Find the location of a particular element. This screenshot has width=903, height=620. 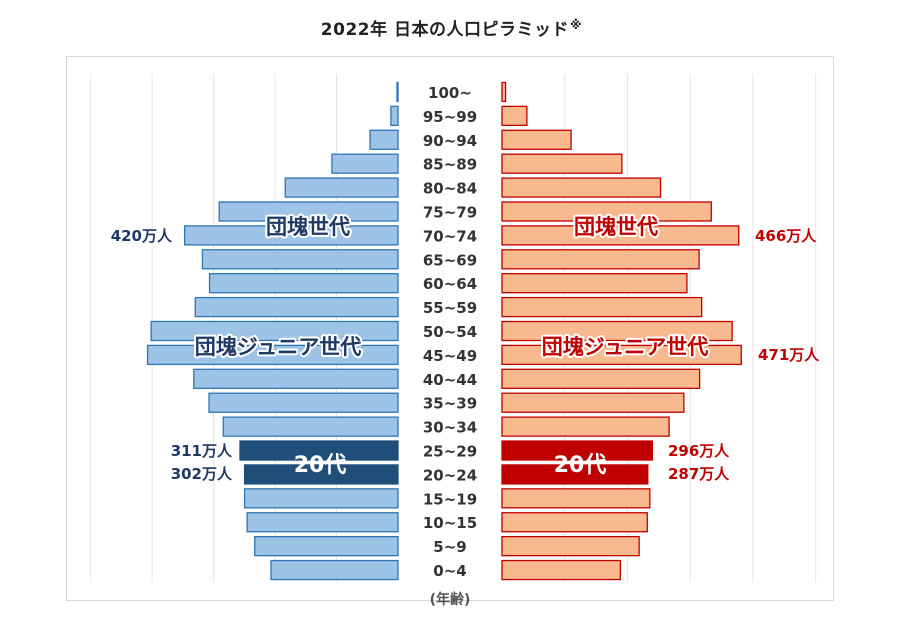

bar-right-75~79 is located at coordinates (606, 211).